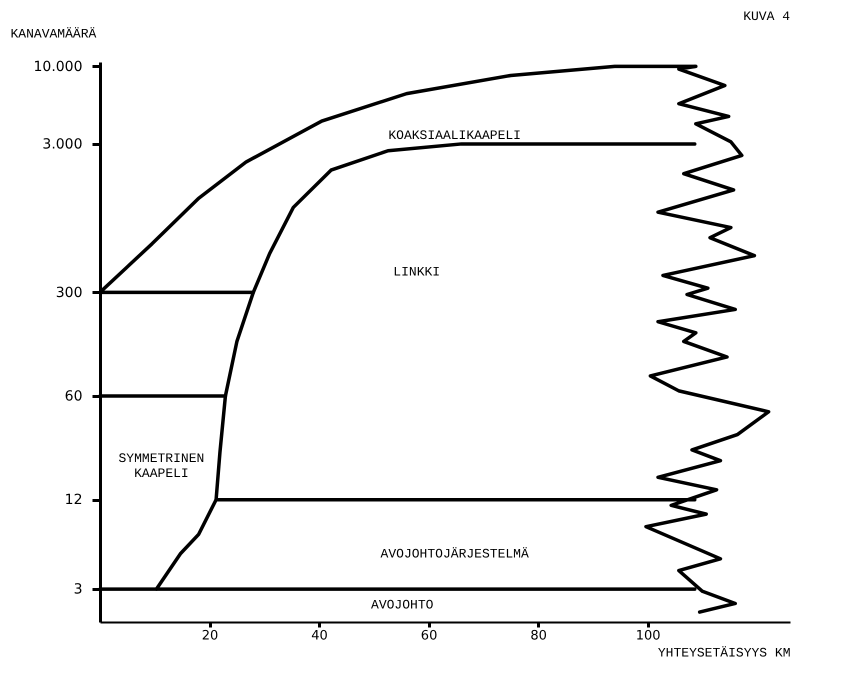 Image resolution: width=854 pixels, height=694 pixels. I want to click on annotation: LINKKI, so click(416, 272).